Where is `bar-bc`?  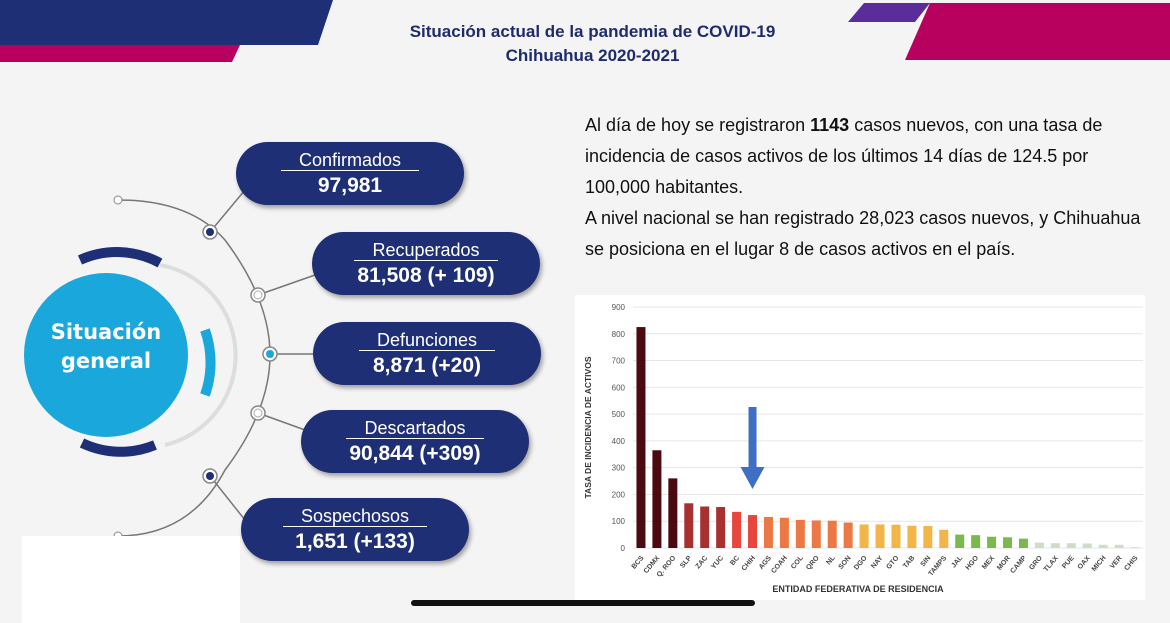 bar-bc is located at coordinates (737, 529).